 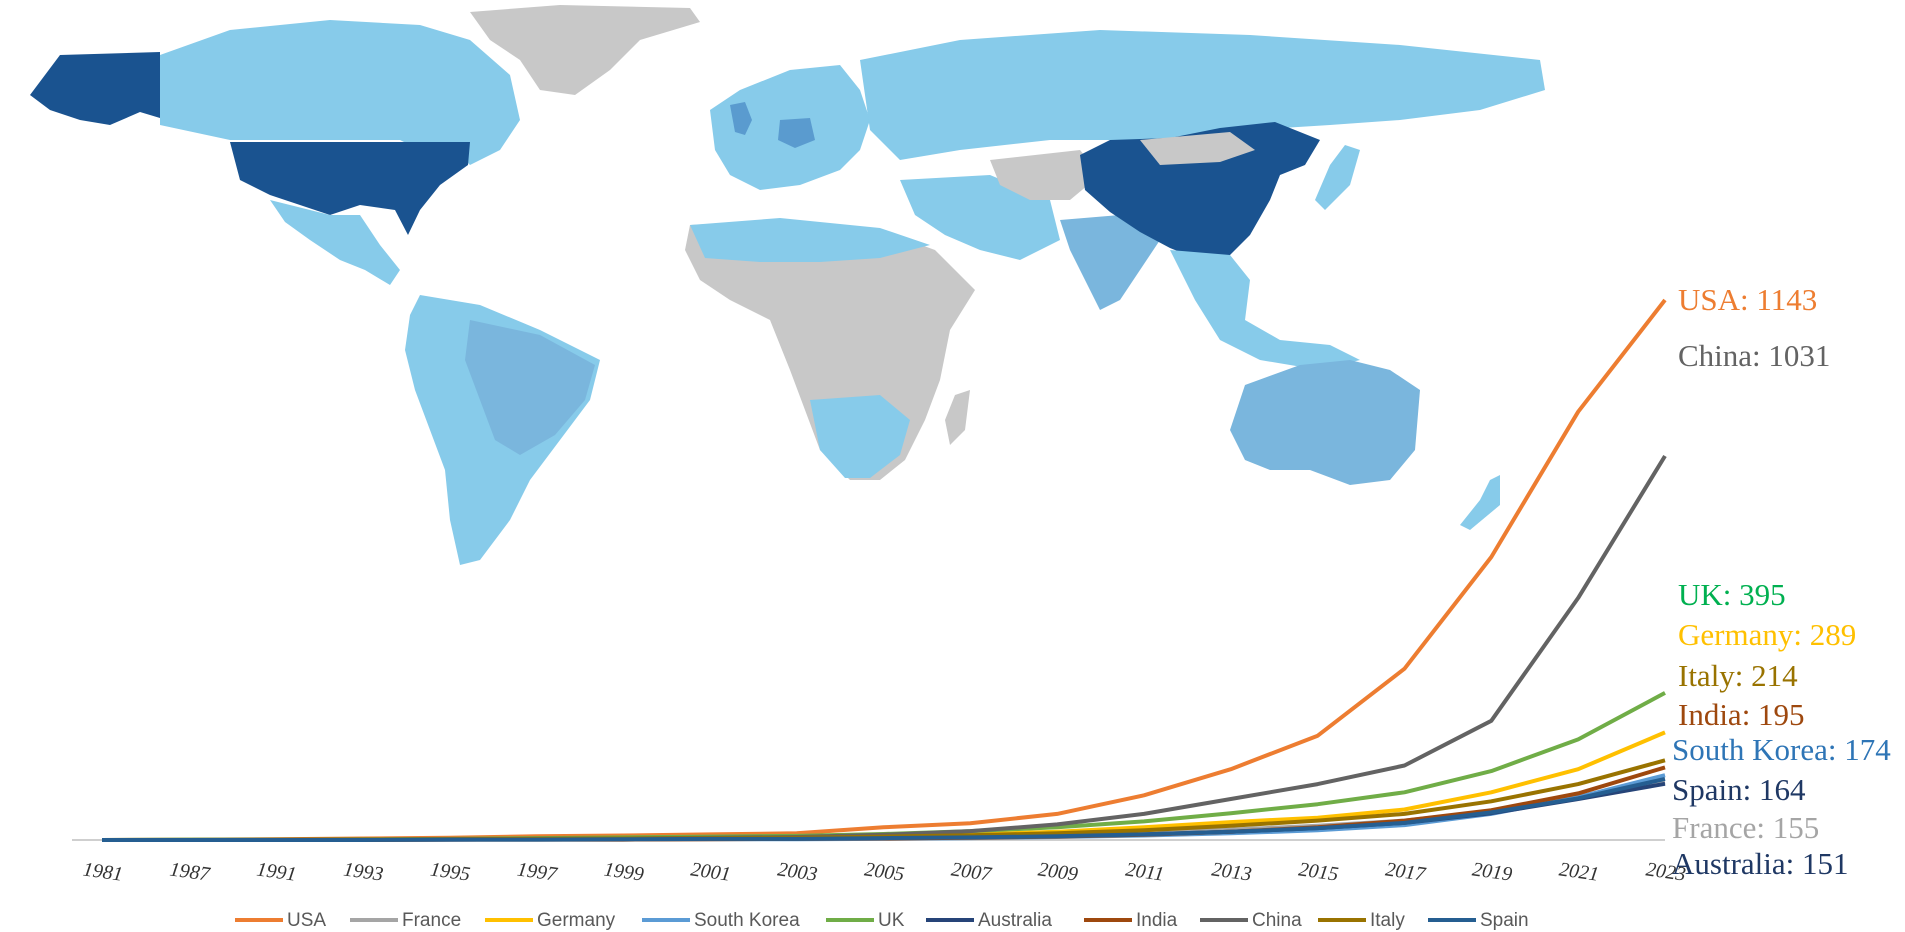 I want to click on legend-label: UK, so click(x=891, y=920).